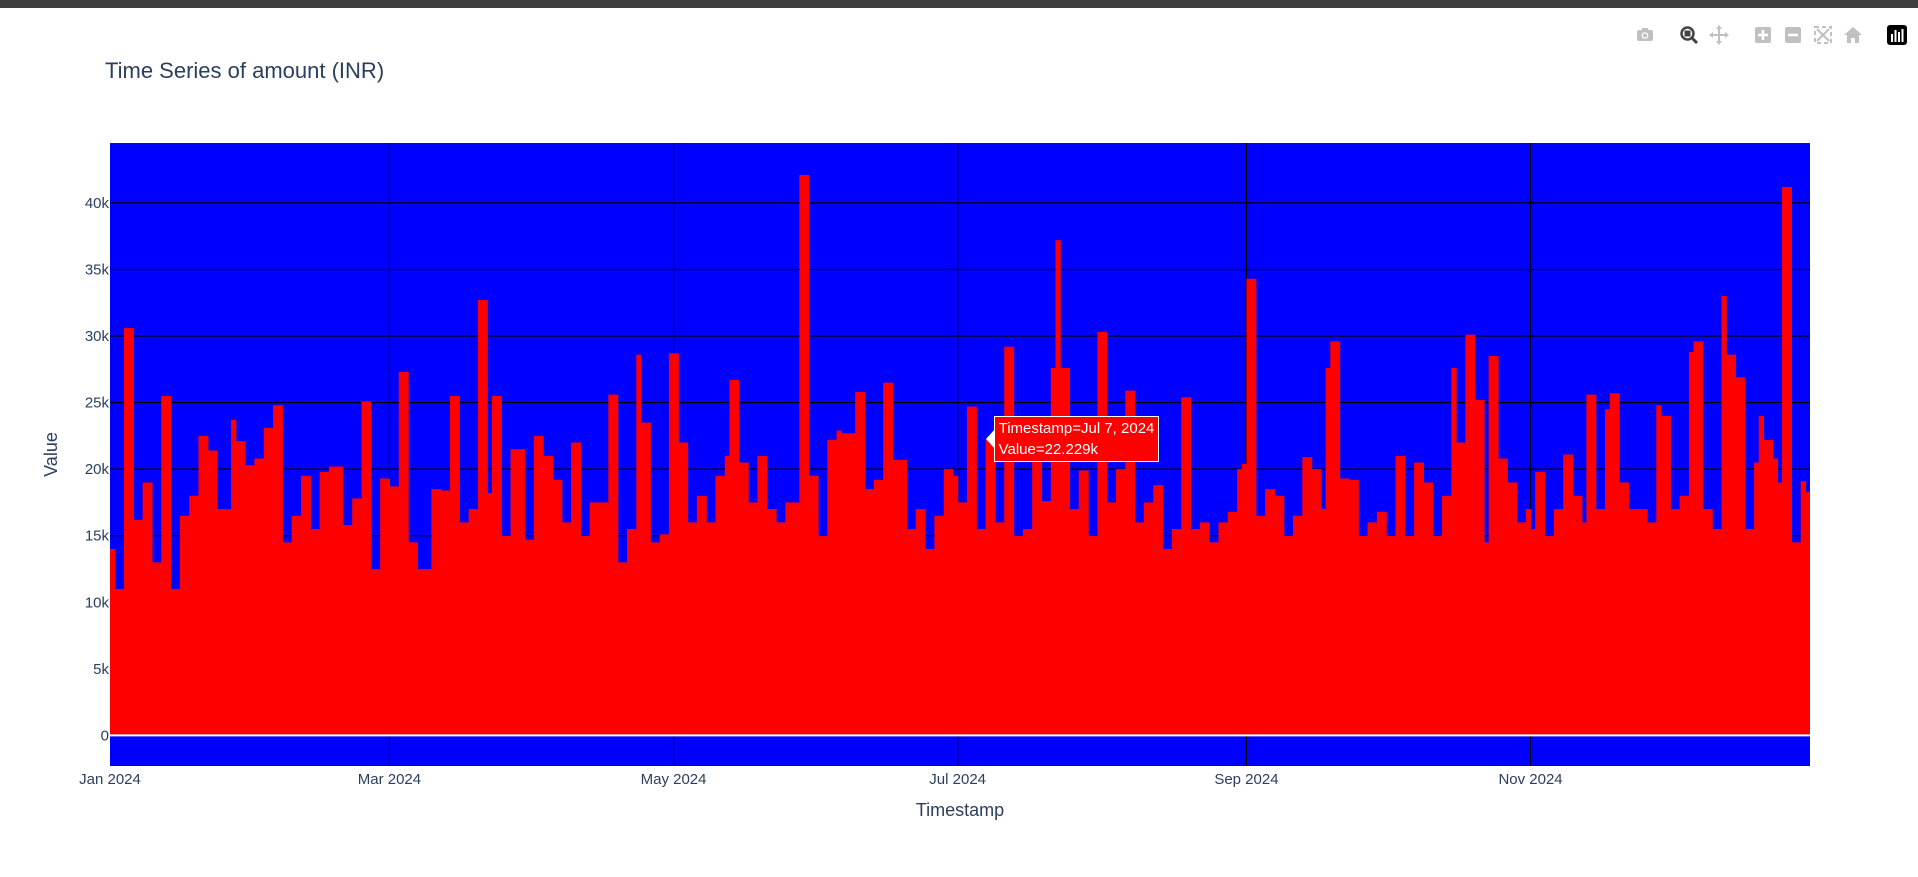 The width and height of the screenshot is (1918, 877). I want to click on pan-icon, so click(1719, 35).